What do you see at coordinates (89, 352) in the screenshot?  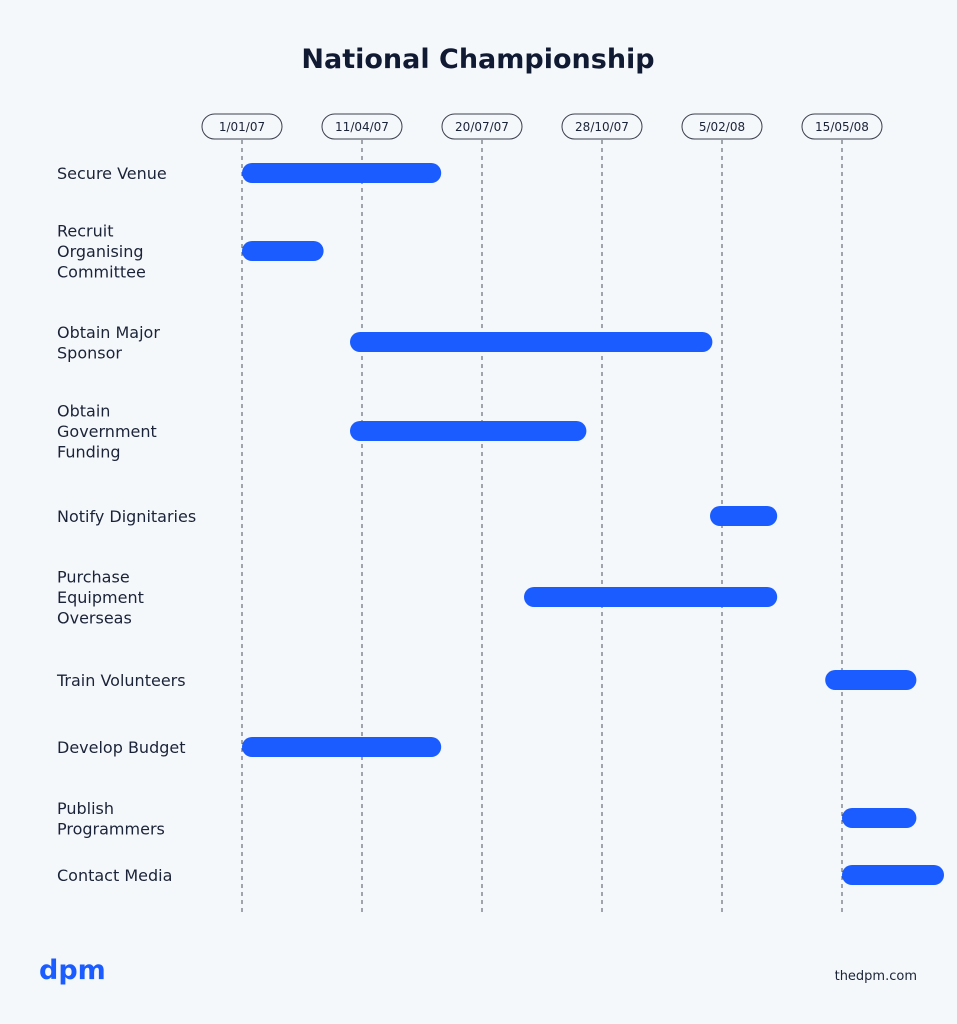 I see `task-label: Sponsor` at bounding box center [89, 352].